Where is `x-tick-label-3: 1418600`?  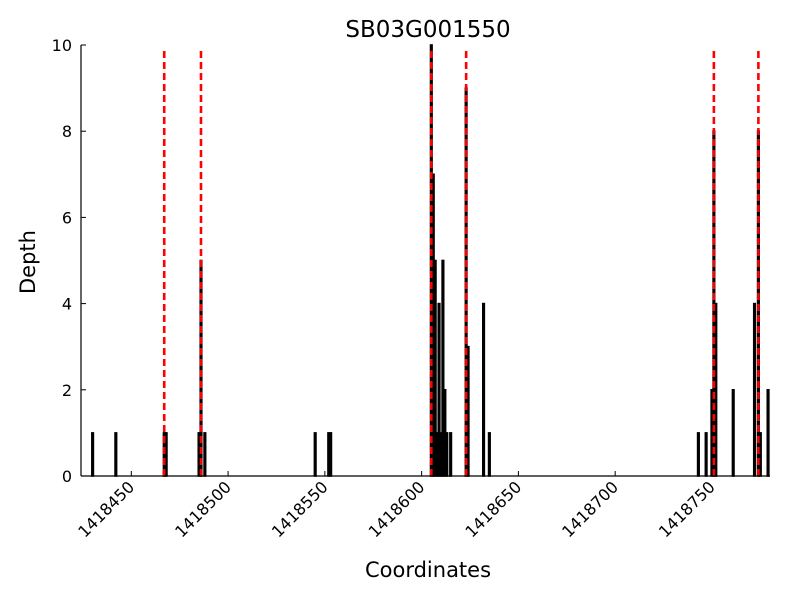
x-tick-label-3: 1418600 is located at coordinates (397, 509).